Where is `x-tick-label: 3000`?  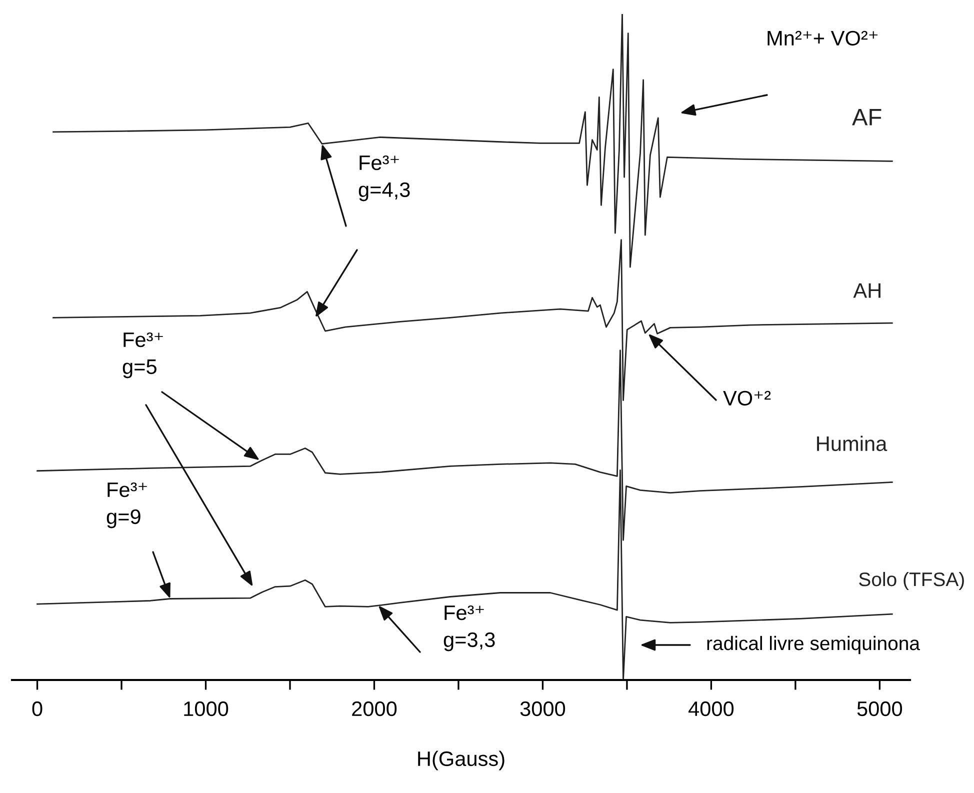
x-tick-label: 3000 is located at coordinates (543, 708).